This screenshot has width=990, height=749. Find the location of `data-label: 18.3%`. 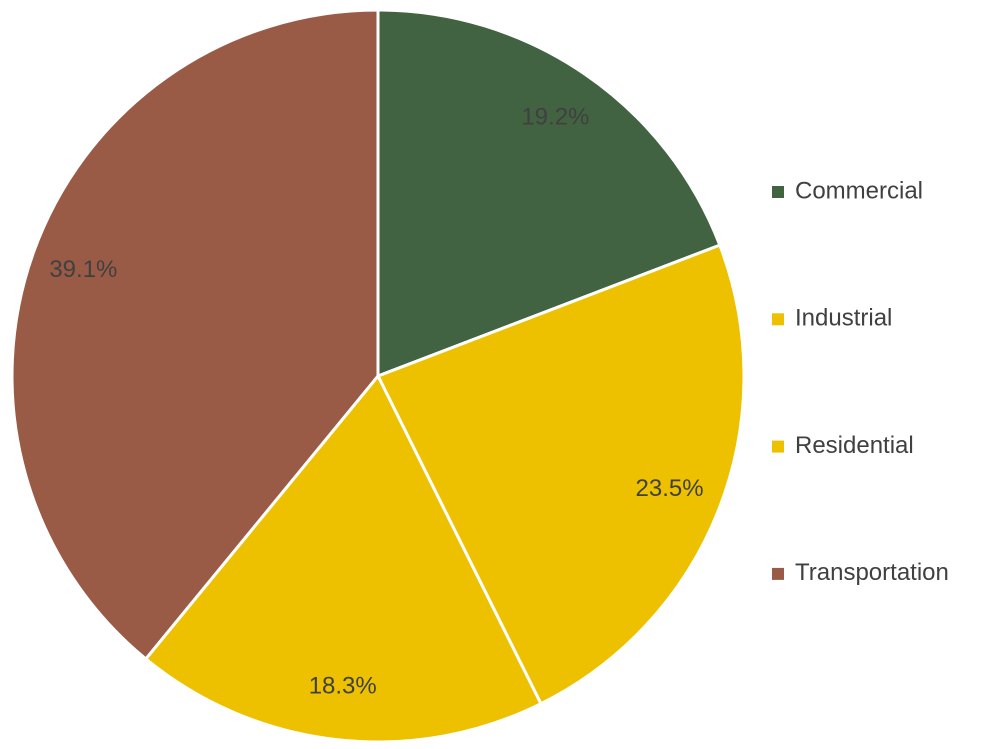

data-label: 18.3% is located at coordinates (343, 685).